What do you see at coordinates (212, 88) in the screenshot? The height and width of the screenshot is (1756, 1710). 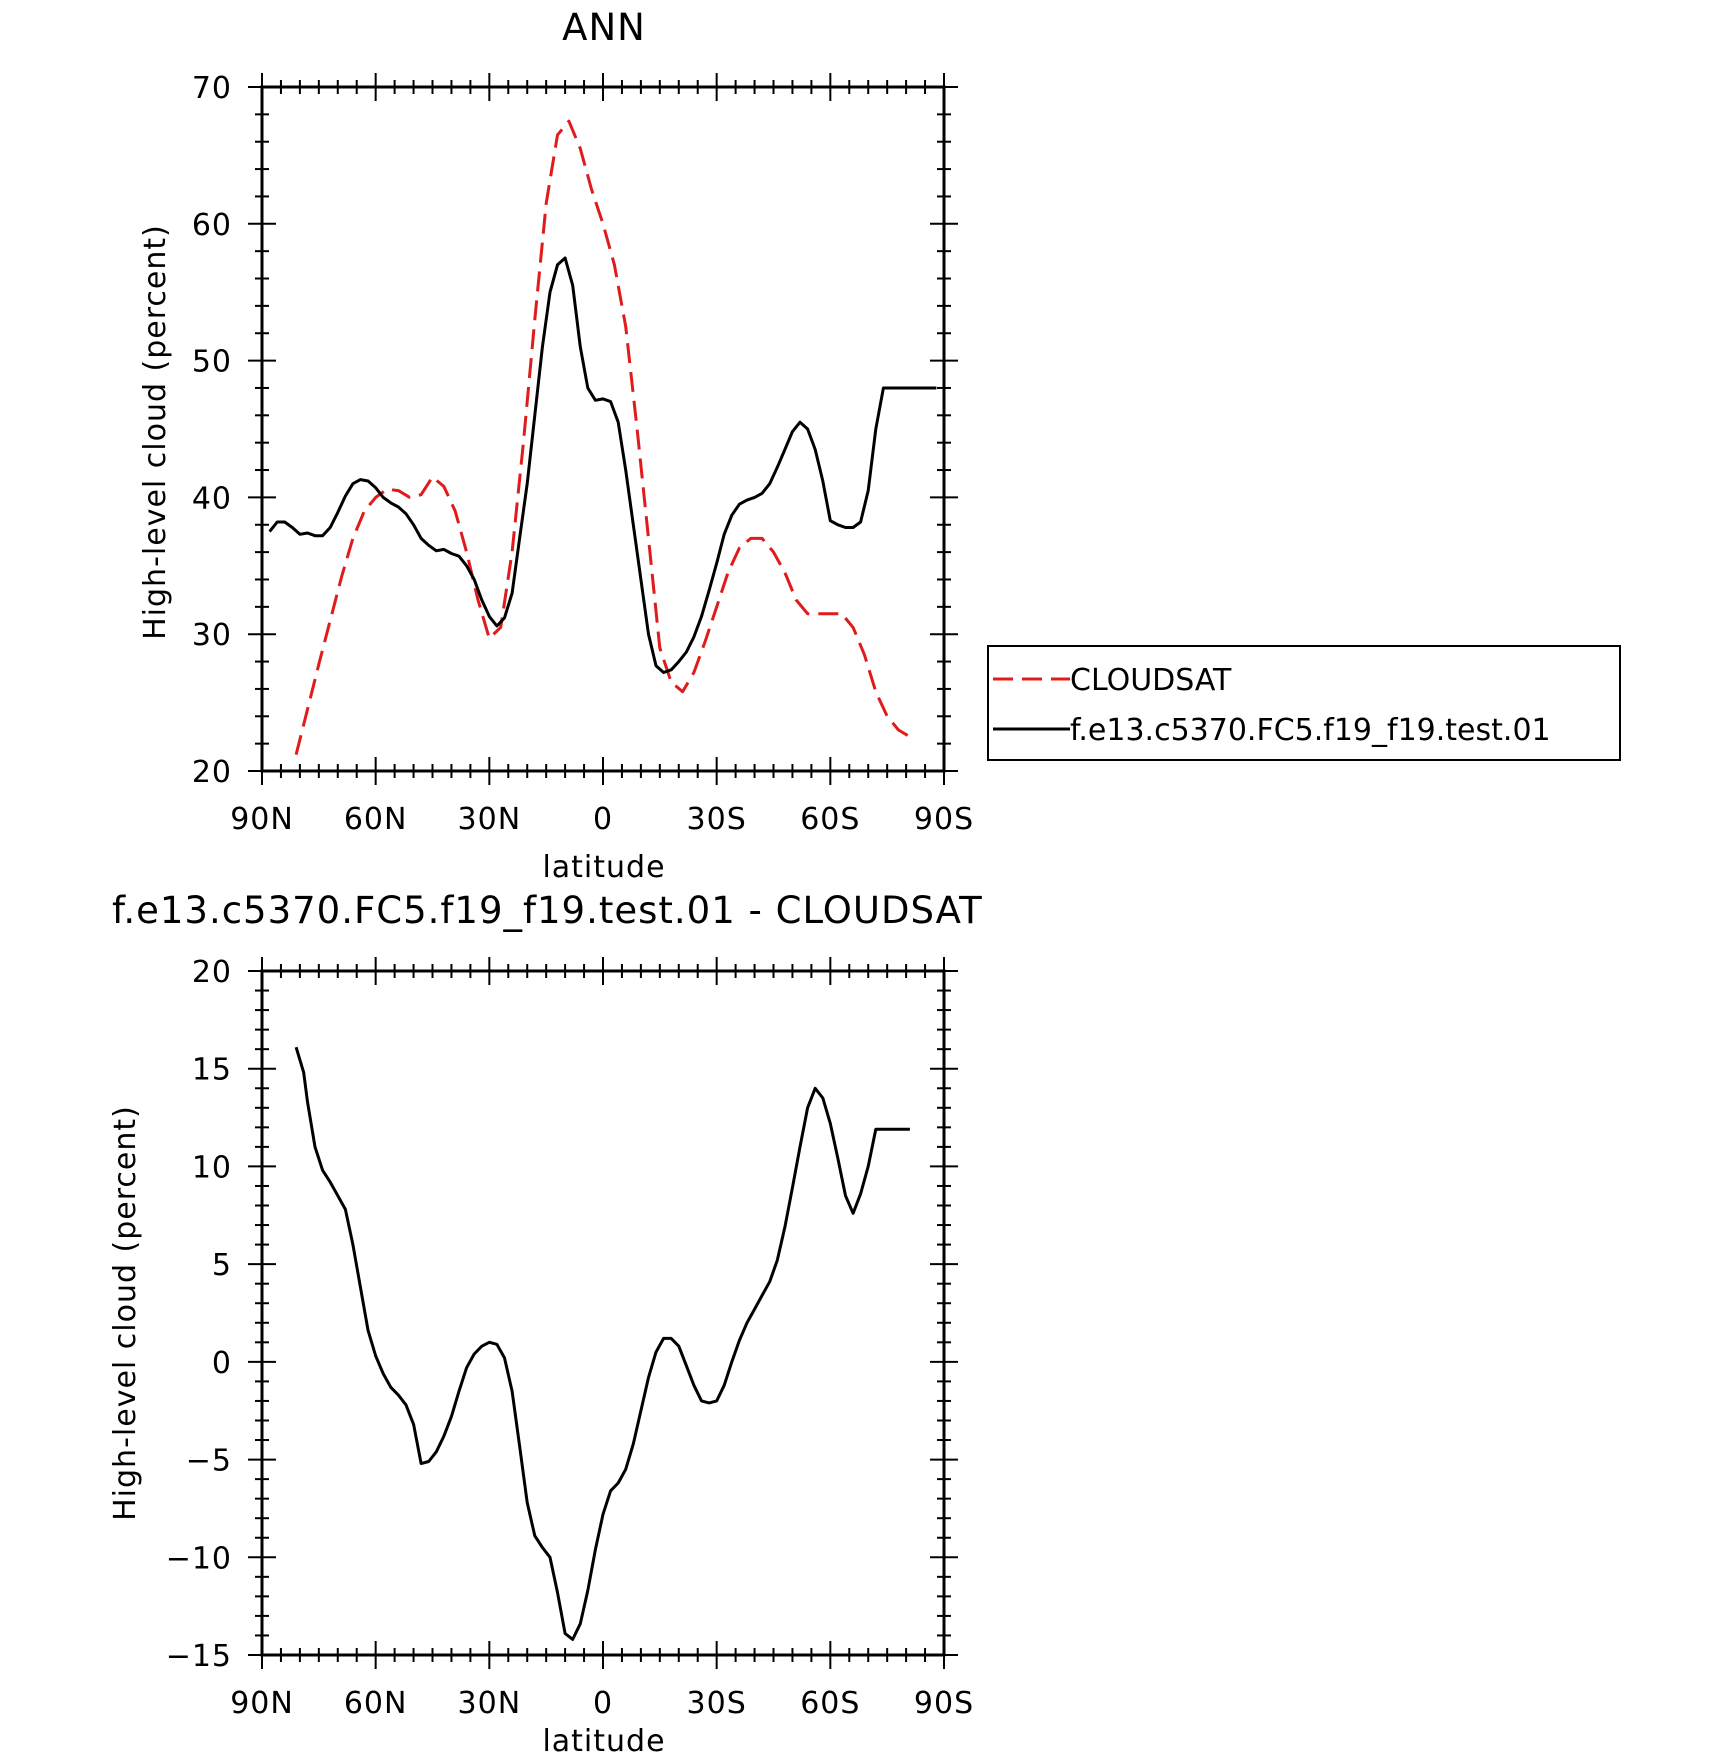 I see `y-tick-label: 70` at bounding box center [212, 88].